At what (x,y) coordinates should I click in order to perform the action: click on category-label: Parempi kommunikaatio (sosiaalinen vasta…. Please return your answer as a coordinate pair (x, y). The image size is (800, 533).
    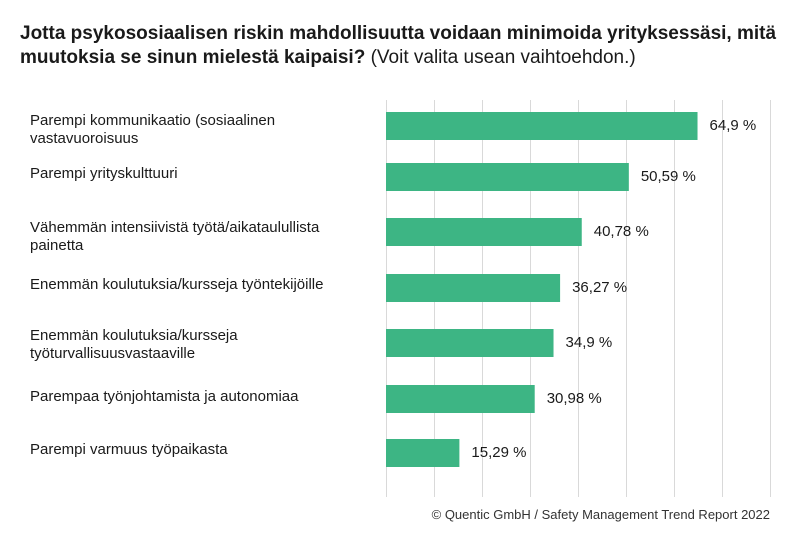
    Looking at the image, I should click on (153, 129).